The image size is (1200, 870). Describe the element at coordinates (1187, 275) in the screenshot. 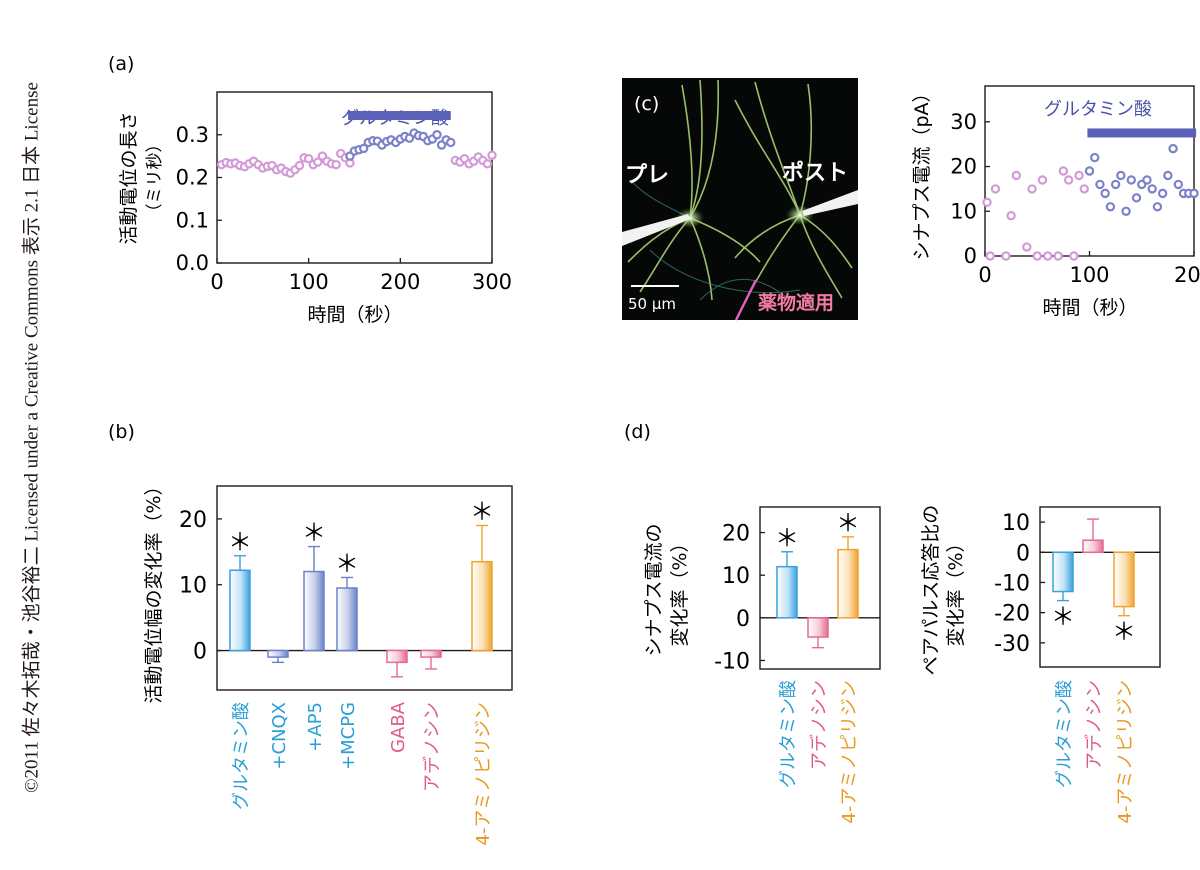

I see `x-tick-label: 200` at that location.